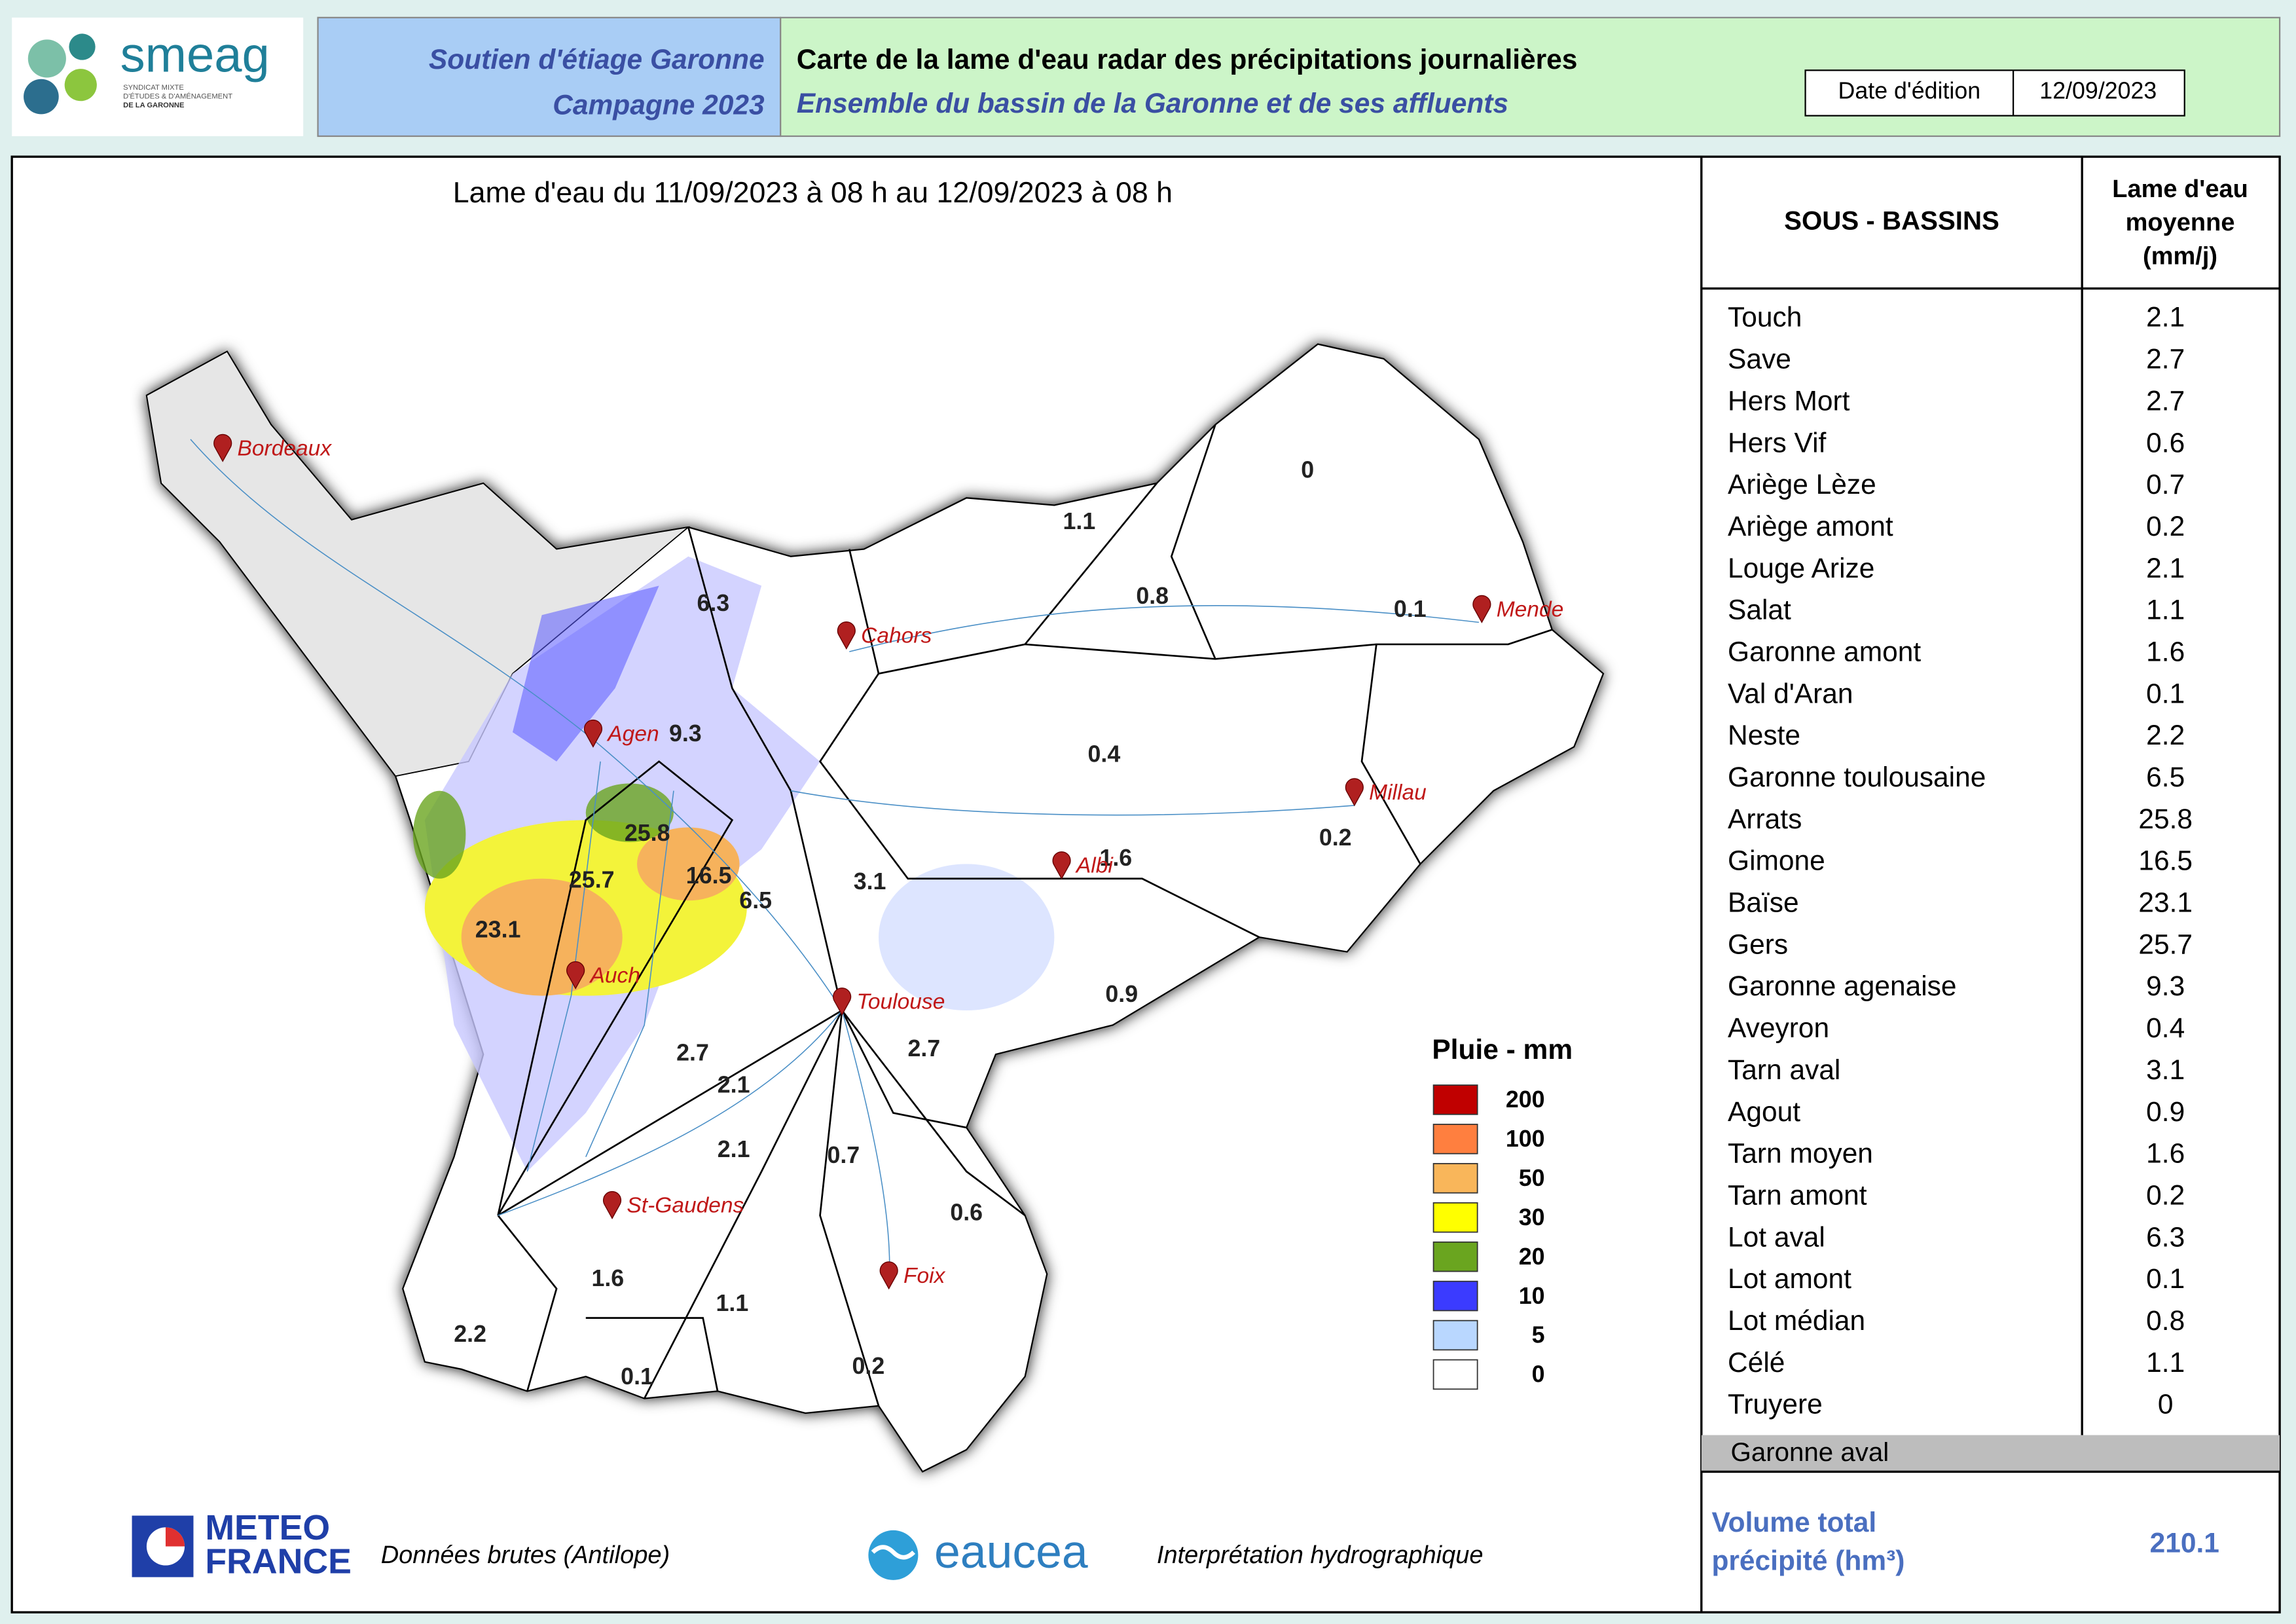  I want to click on row-value: 0.2, so click(2165, 526).